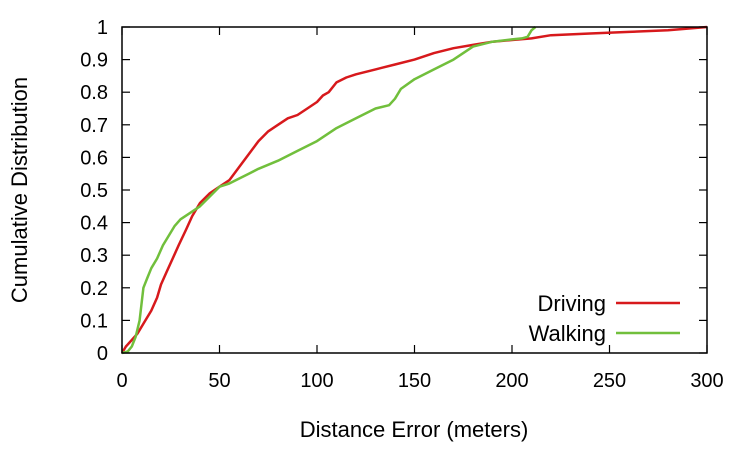 This screenshot has height=455, width=750. Describe the element at coordinates (316, 381) in the screenshot. I see `x-tick-label: 100` at that location.